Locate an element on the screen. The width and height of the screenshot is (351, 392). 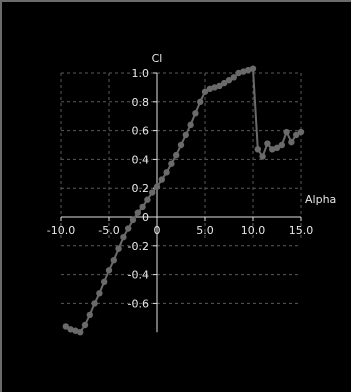
x-tick-label: 10.0 is located at coordinates (253, 230).